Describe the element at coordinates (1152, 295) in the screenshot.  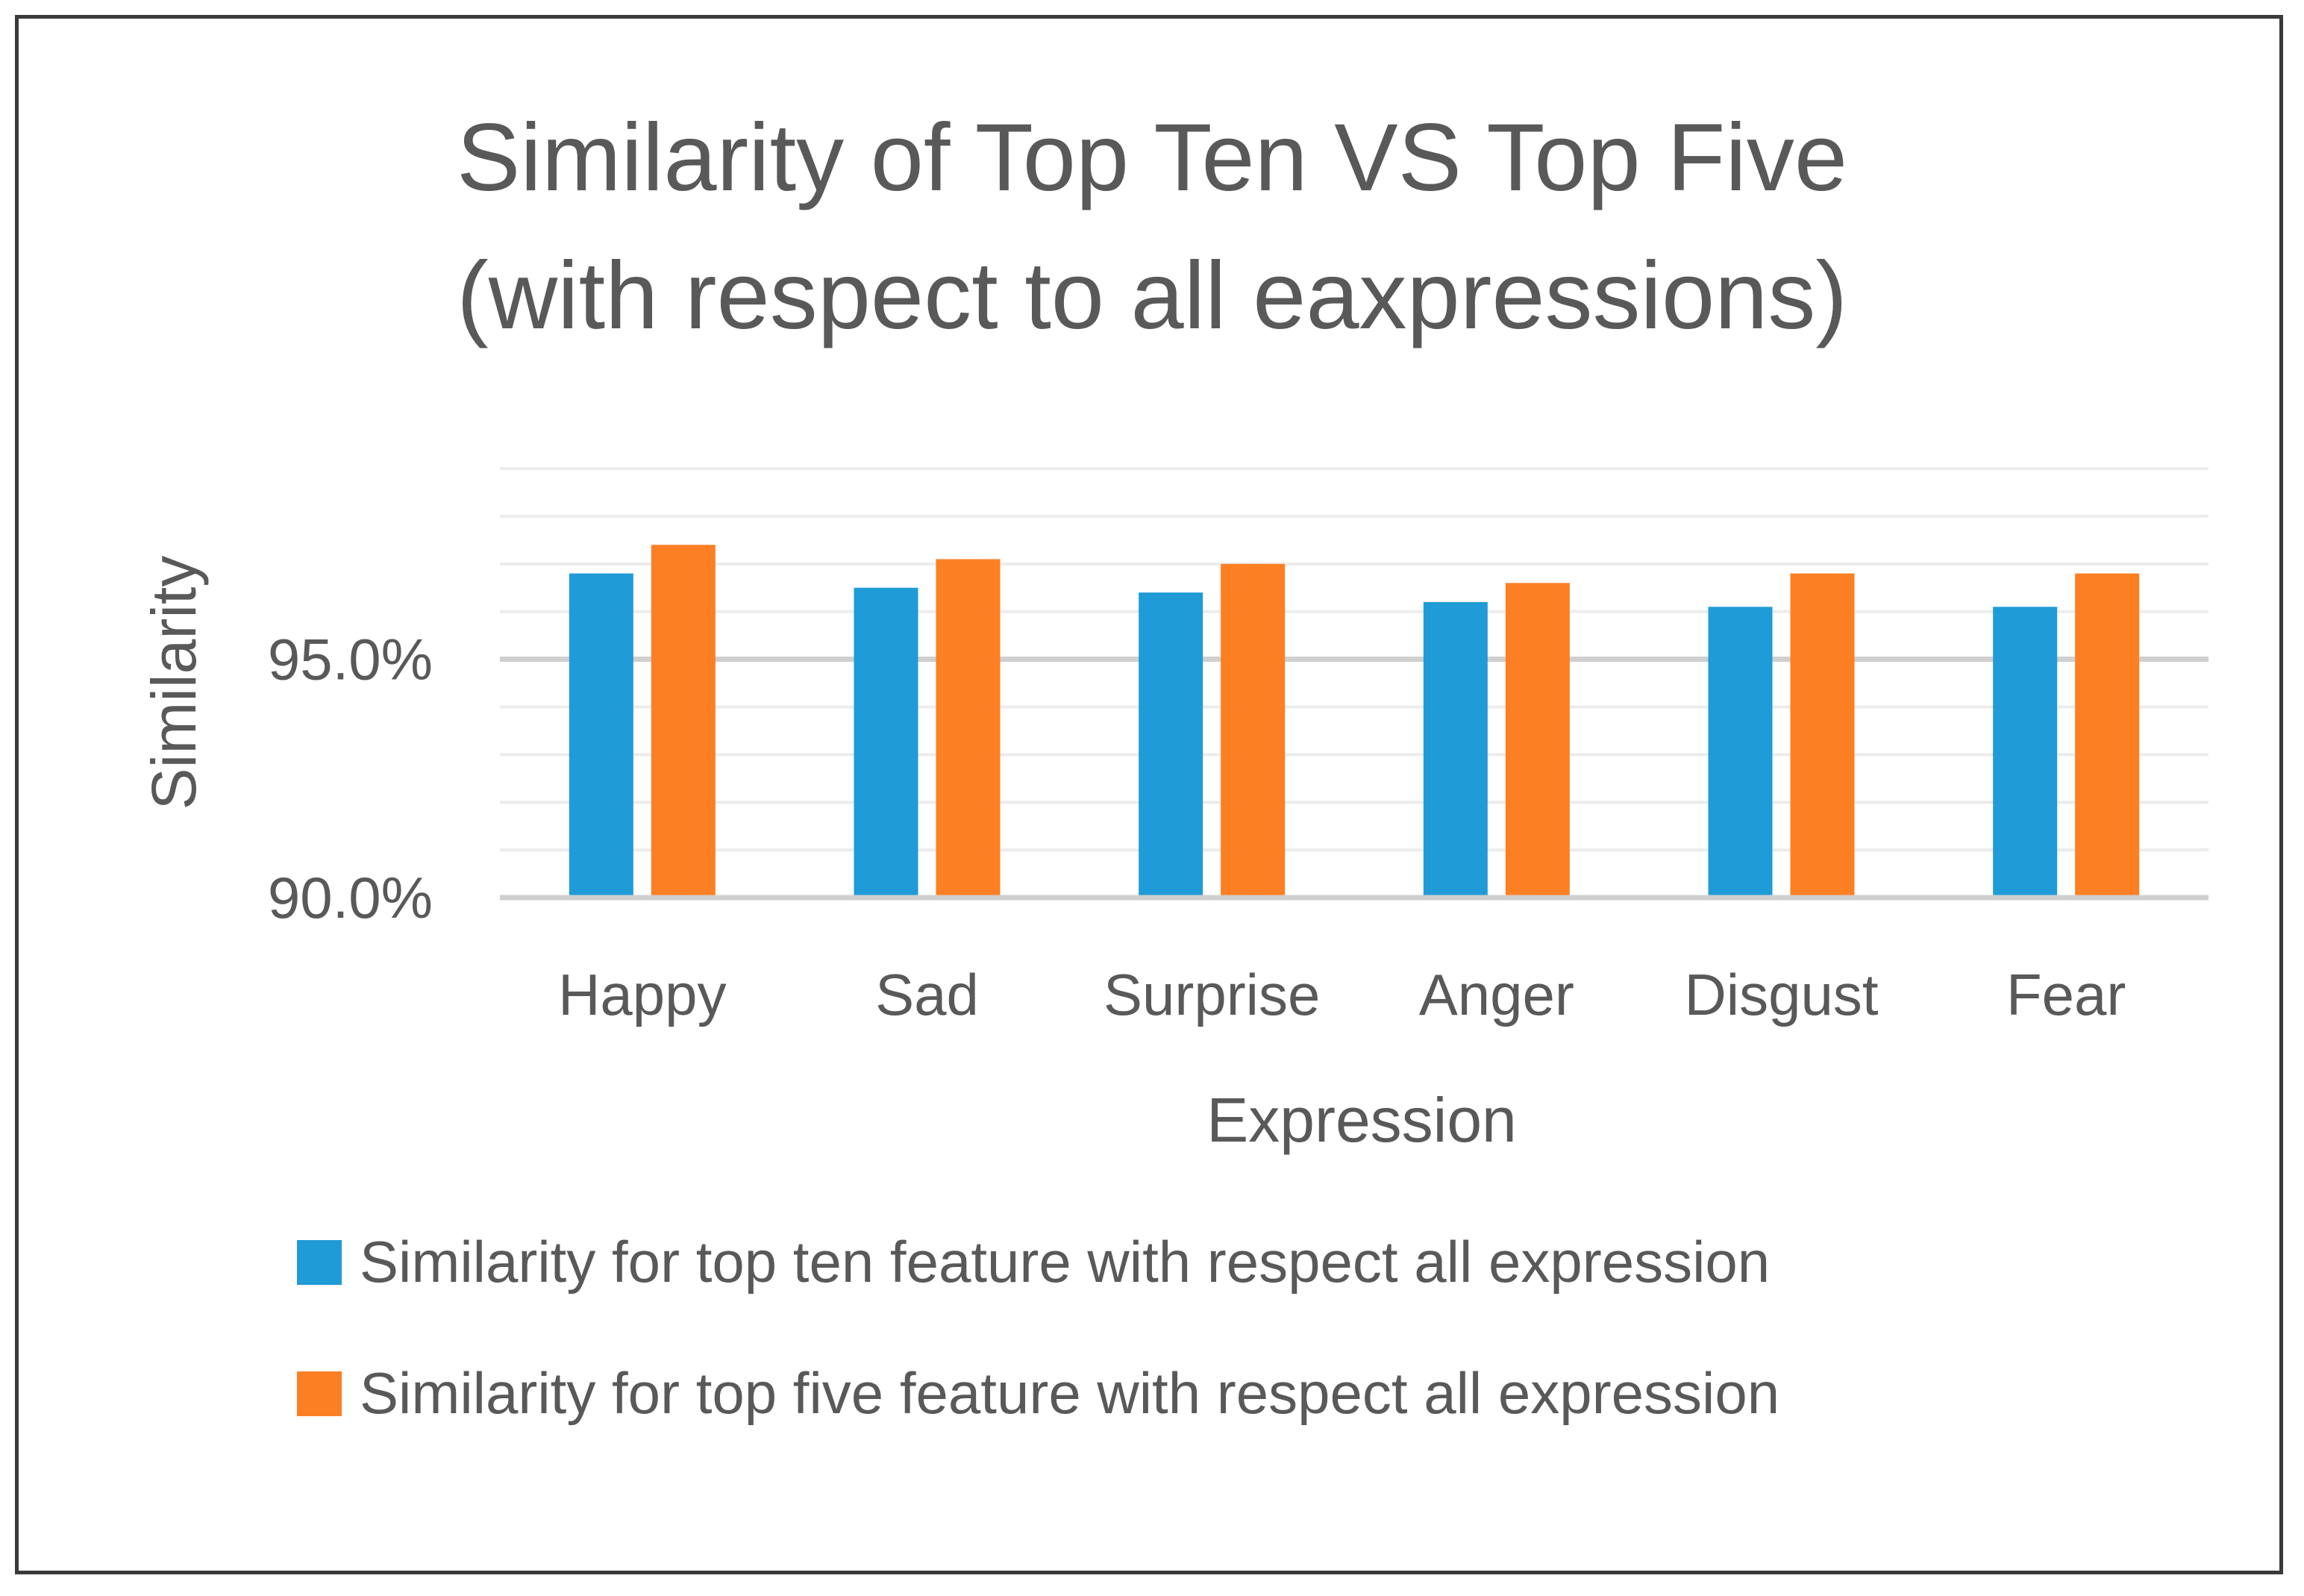
I see `chart-subtitle: (with respect to all eaxpressions)` at that location.